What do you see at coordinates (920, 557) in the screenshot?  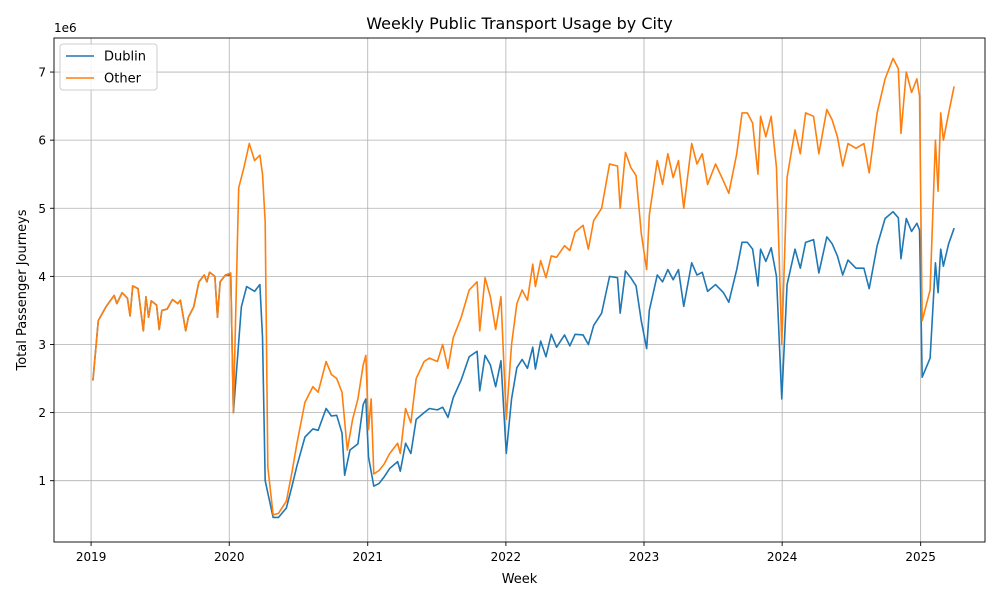 I see `x-tick-label: 2025` at bounding box center [920, 557].